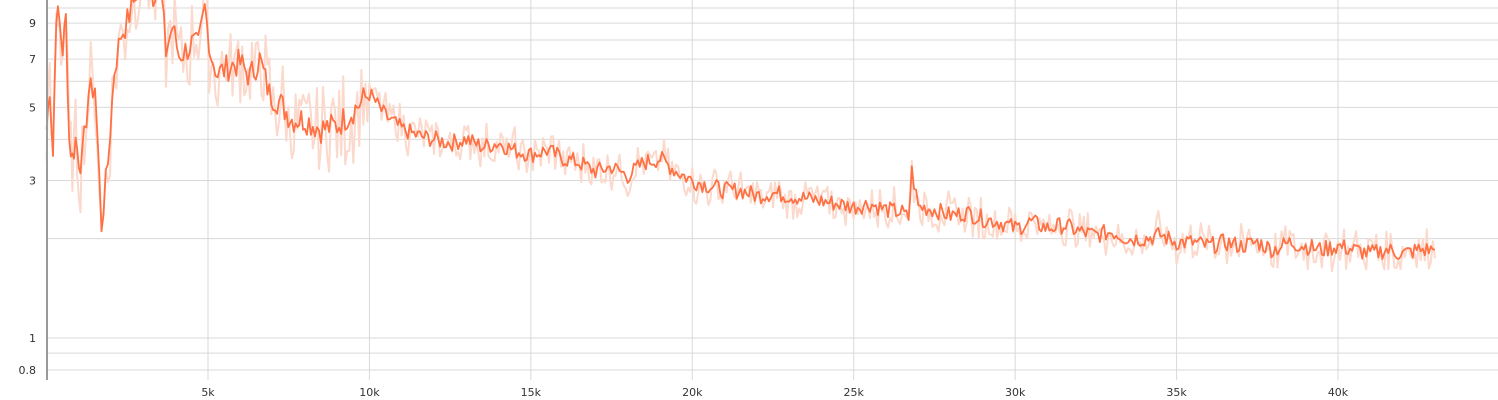  I want to click on x-tick-label: 30k, so click(1015, 392).